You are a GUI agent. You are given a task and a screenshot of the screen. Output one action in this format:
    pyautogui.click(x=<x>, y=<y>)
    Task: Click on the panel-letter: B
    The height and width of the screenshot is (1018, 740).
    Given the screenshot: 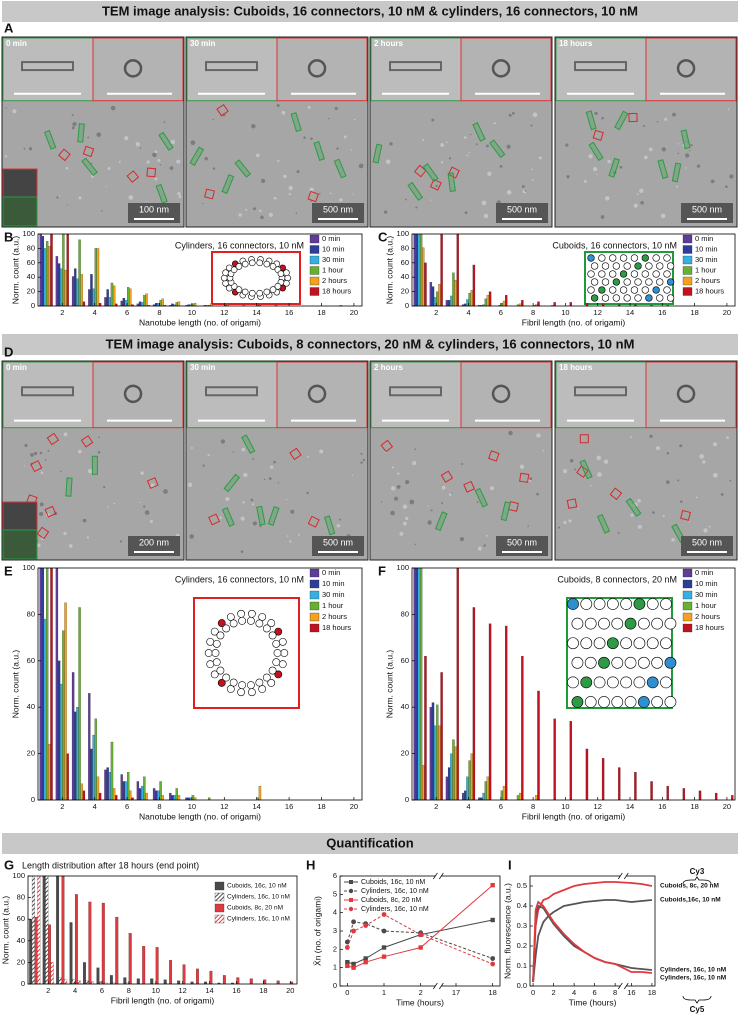 What is the action you would take?
    pyautogui.click(x=8, y=236)
    